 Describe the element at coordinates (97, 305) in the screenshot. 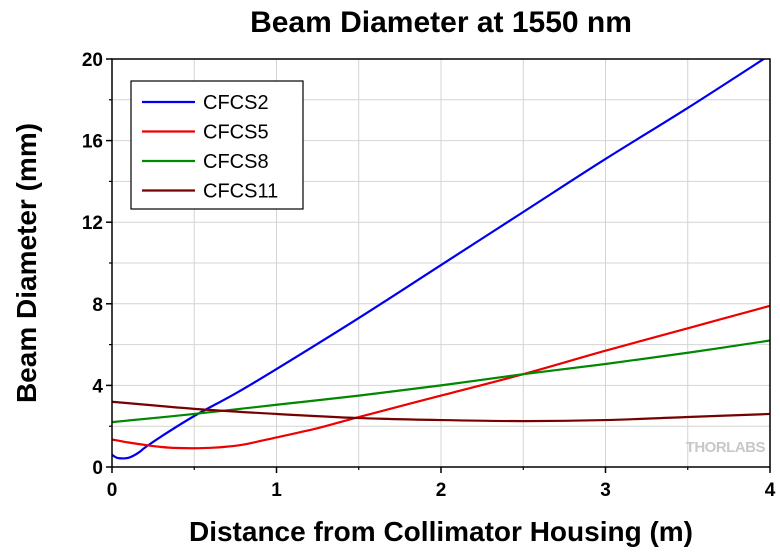

I see `y-tick-label: 8` at that location.